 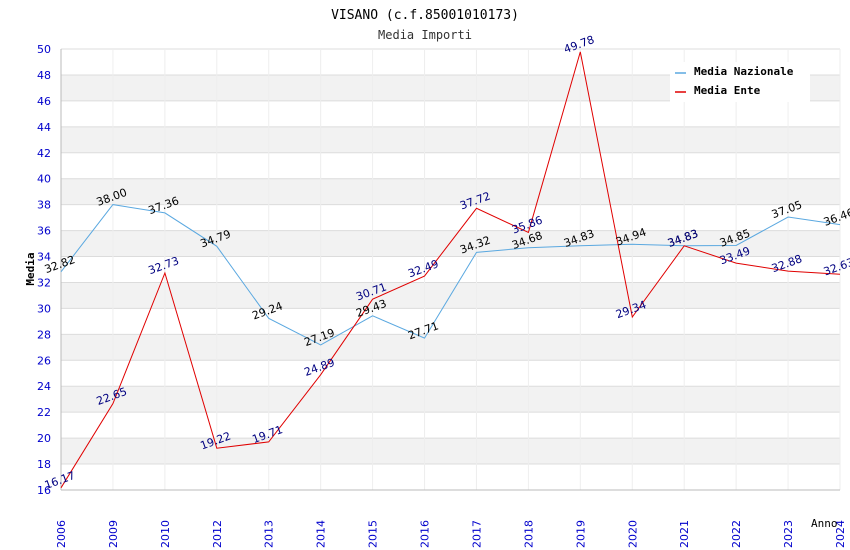 What do you see at coordinates (217, 534) in the screenshot?
I see `x-tick-label: 2012` at bounding box center [217, 534].